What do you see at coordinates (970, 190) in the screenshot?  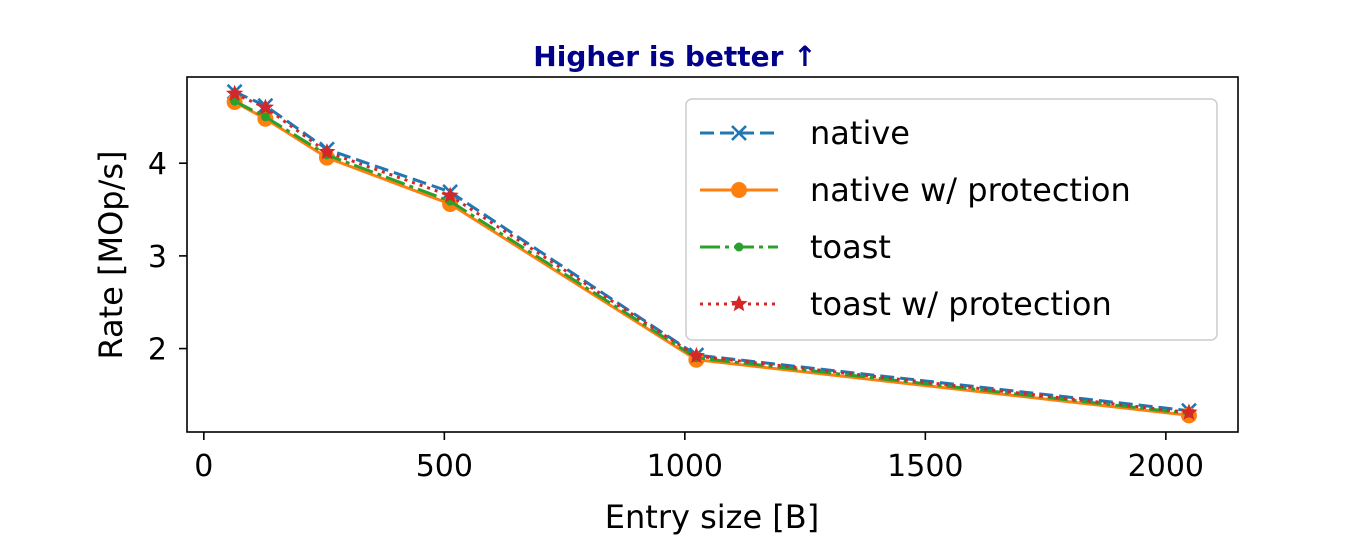 I see `legend-label: native w/ protection` at bounding box center [970, 190].